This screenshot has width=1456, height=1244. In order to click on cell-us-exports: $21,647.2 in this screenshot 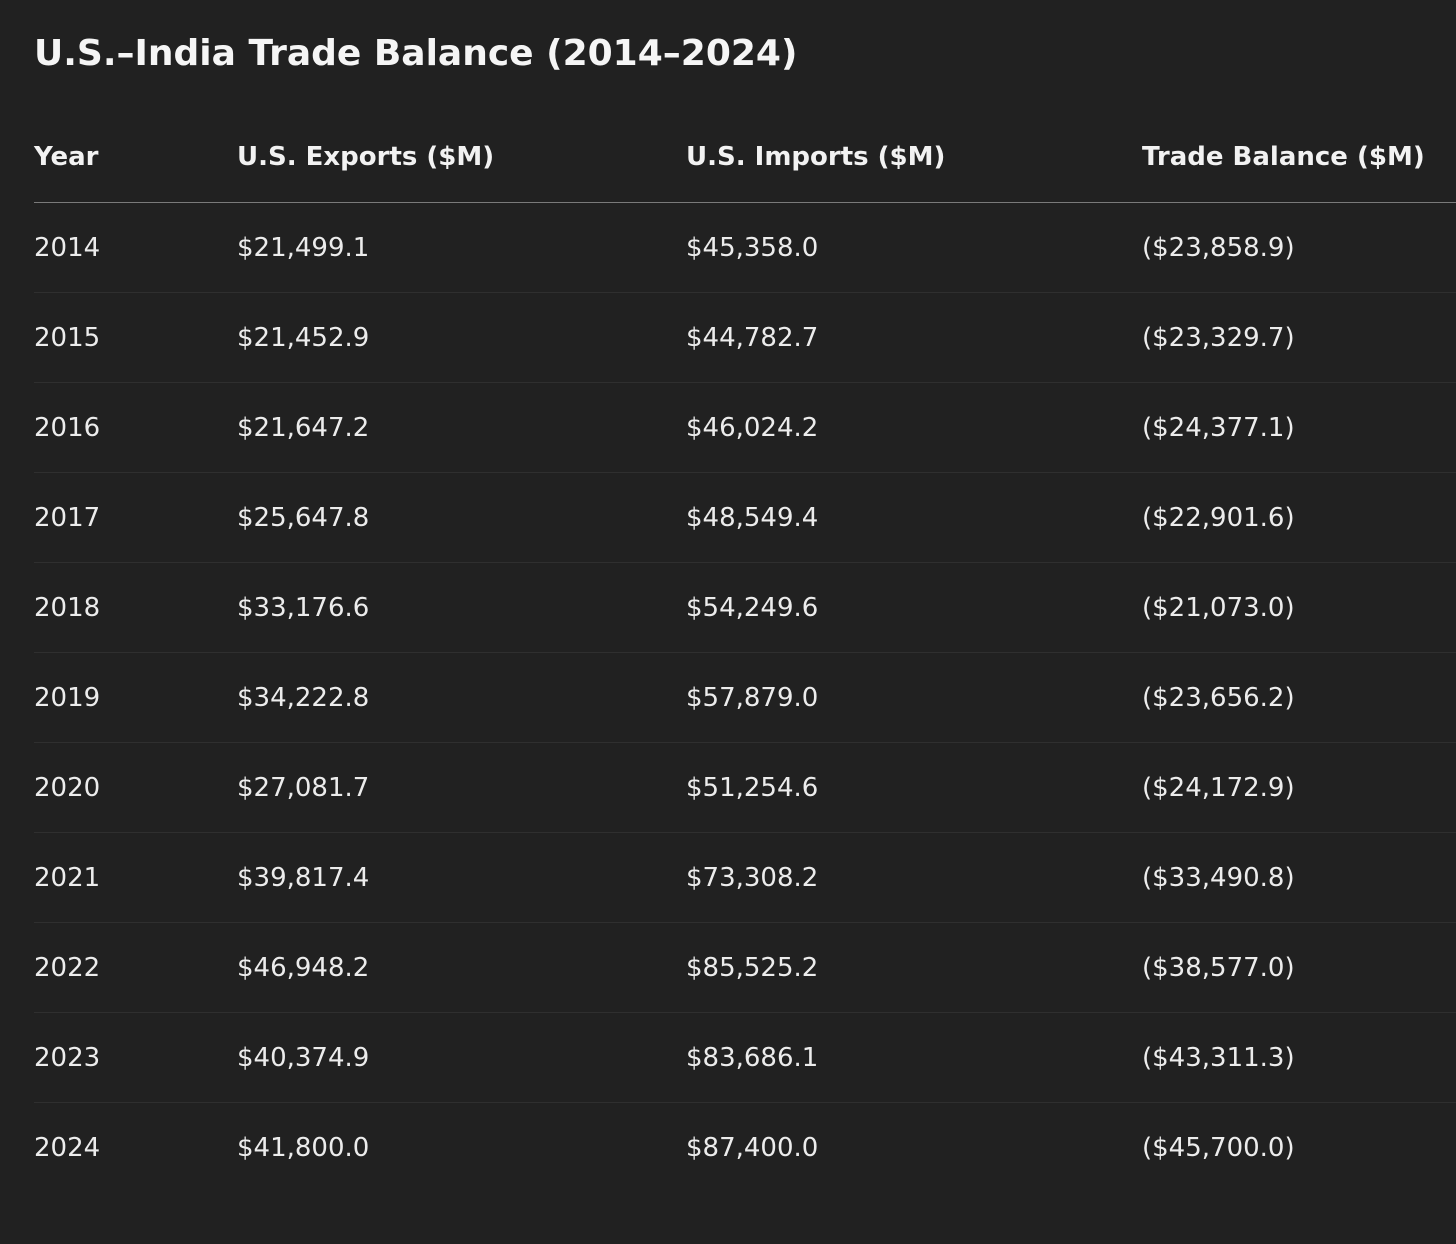, I will do `click(461, 427)`.